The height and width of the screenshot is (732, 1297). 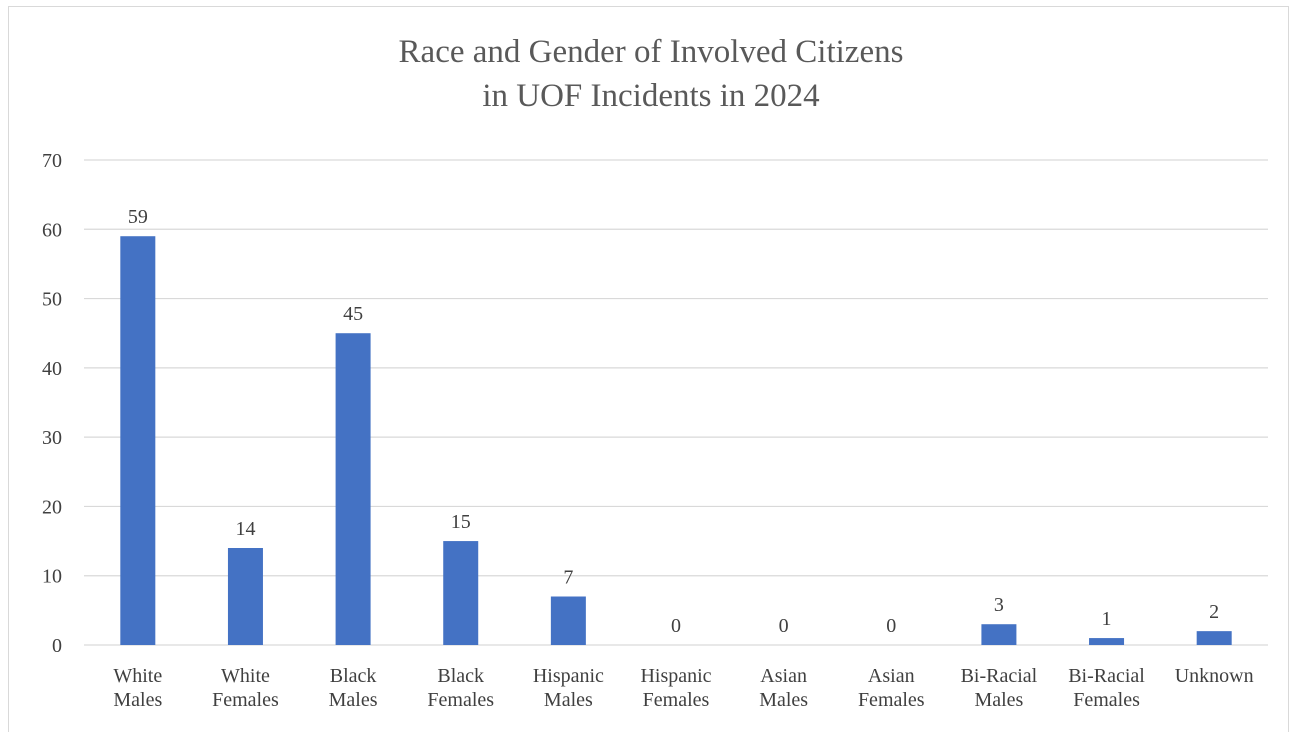 What do you see at coordinates (52, 161) in the screenshot?
I see `y-tick-label: 70` at bounding box center [52, 161].